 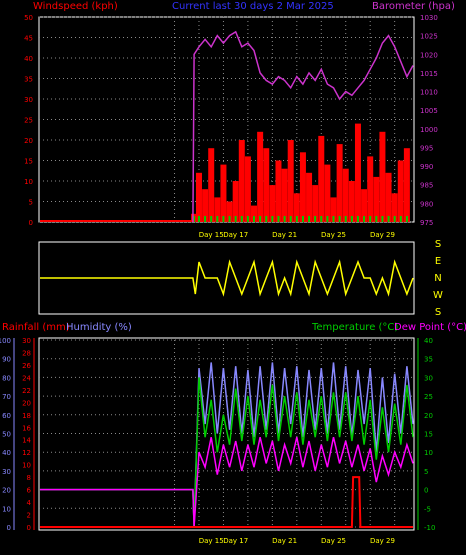 What do you see at coordinates (28, 141) in the screenshot?
I see `windspeed-tick-label: 20` at bounding box center [28, 141].